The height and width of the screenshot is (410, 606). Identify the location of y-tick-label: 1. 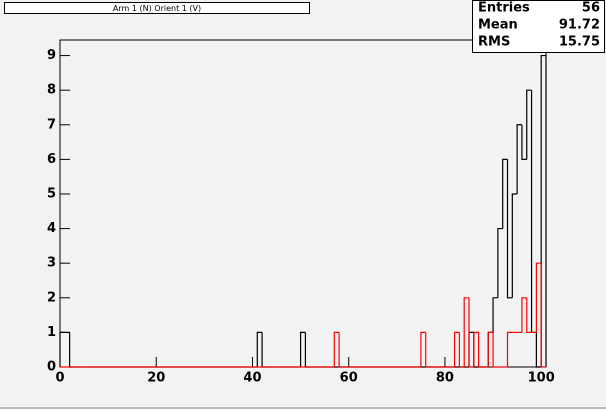
(51, 332).